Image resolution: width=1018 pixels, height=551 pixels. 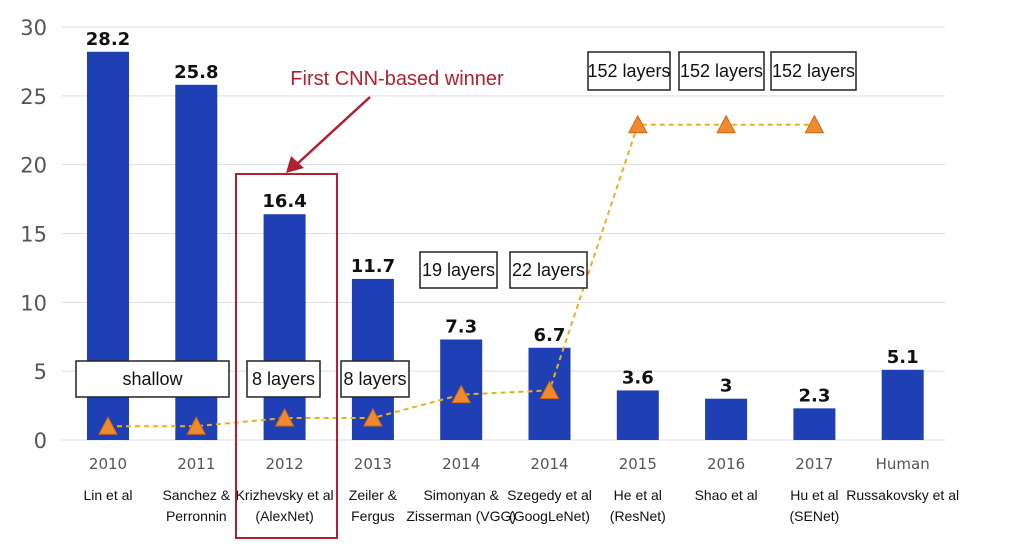 I want to click on y-tick-label: 25, so click(x=33, y=97).